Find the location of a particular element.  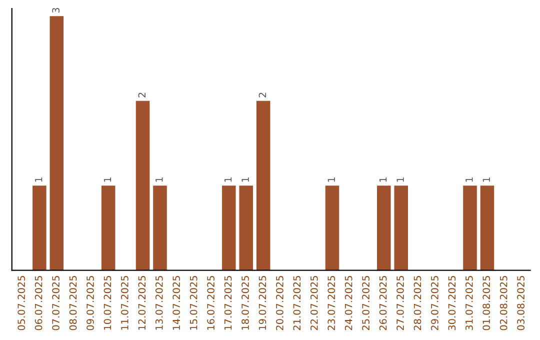

data-label: 3 is located at coordinates (56, 10).